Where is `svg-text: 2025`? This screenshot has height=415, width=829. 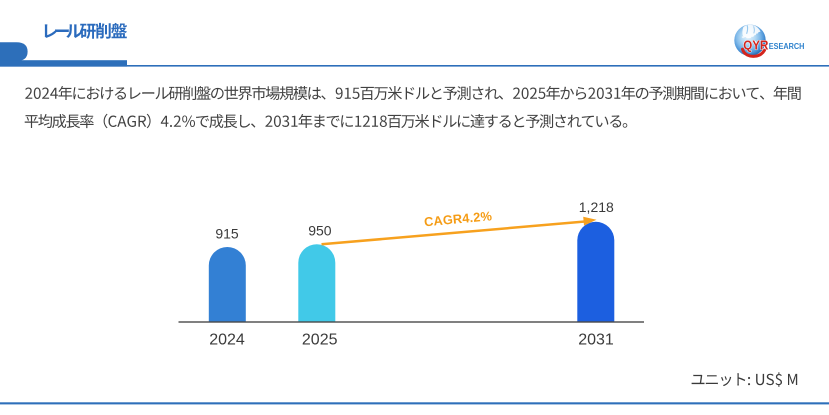
svg-text: 2025 is located at coordinates (320, 340).